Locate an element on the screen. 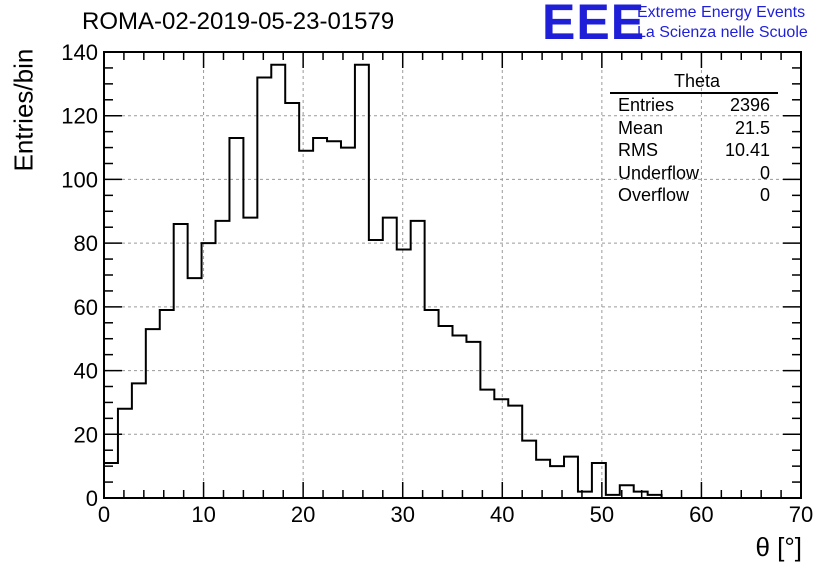 This screenshot has height=572, width=836. chart-title: ROMA-02-2019-05-23-01579 is located at coordinates (238, 21).